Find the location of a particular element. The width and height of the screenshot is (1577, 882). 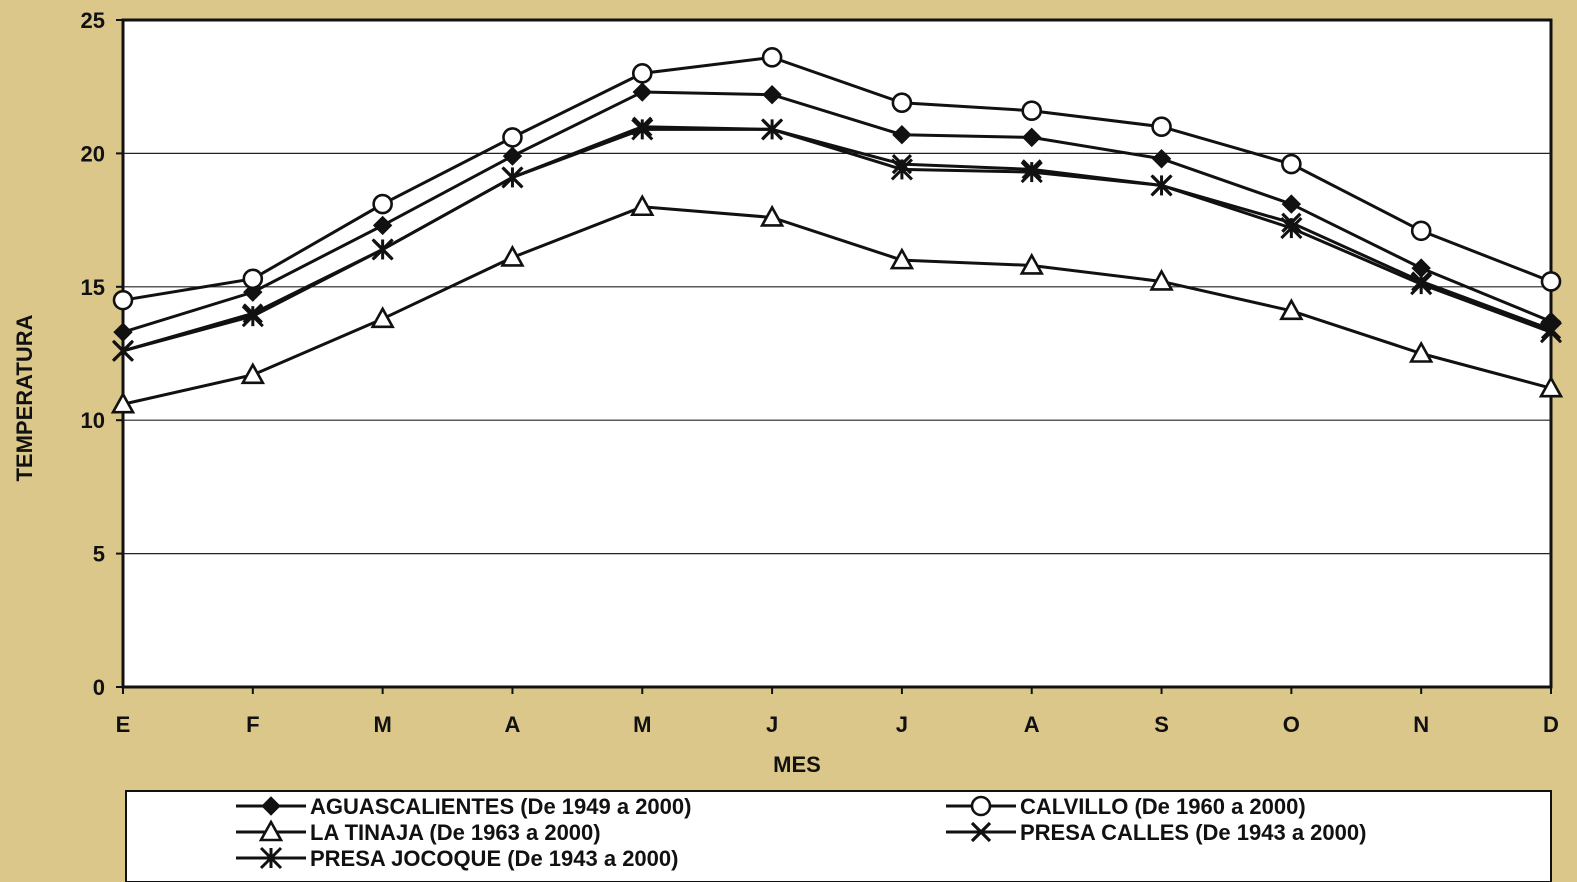

legend-label: PRESA CALLES (De 1943 a 2000) is located at coordinates (1193, 832).